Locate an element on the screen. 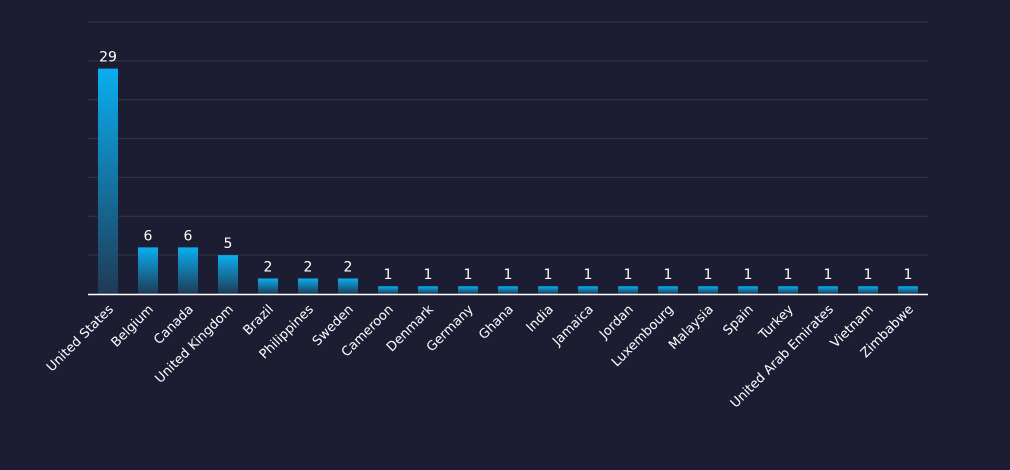  data-label-india: 1 is located at coordinates (548, 275).